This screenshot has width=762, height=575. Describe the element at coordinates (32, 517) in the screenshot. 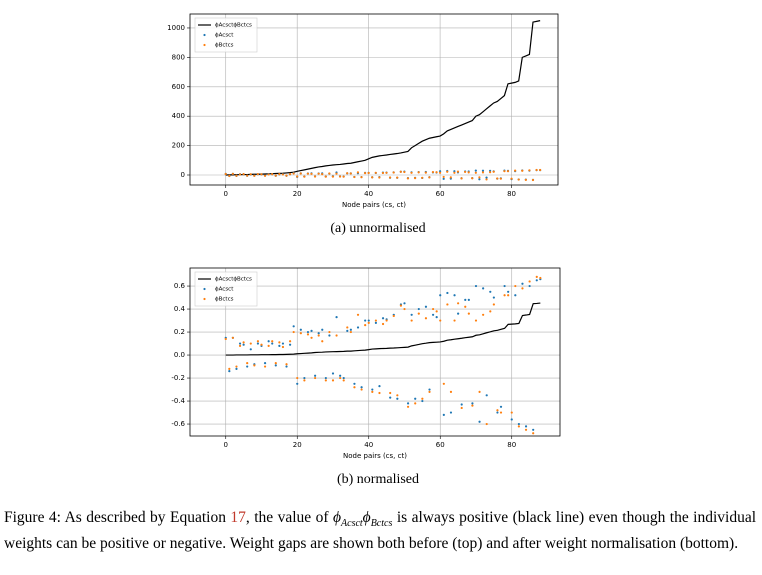

I see `caption-label: Figure 4:` at that location.